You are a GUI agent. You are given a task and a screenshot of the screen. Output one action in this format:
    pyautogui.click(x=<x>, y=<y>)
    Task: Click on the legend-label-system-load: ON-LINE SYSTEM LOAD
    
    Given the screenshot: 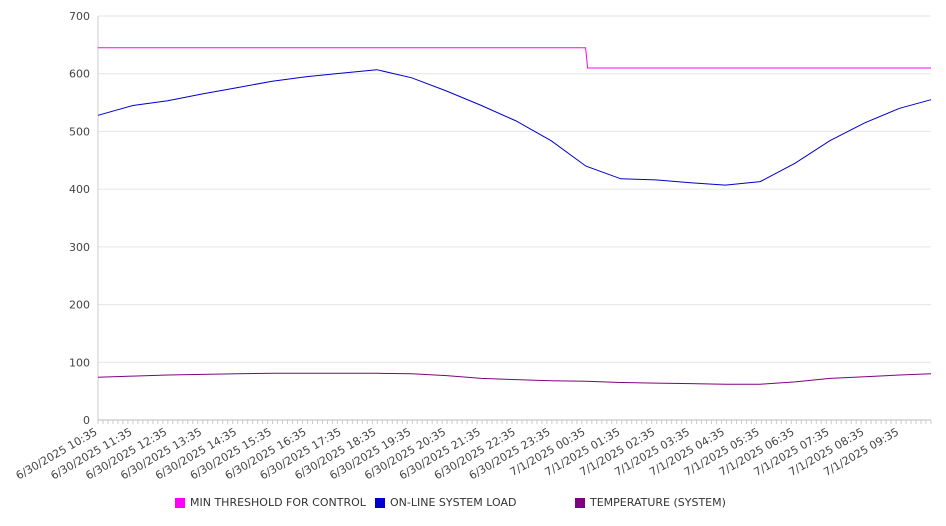 What is the action you would take?
    pyautogui.click(x=453, y=502)
    